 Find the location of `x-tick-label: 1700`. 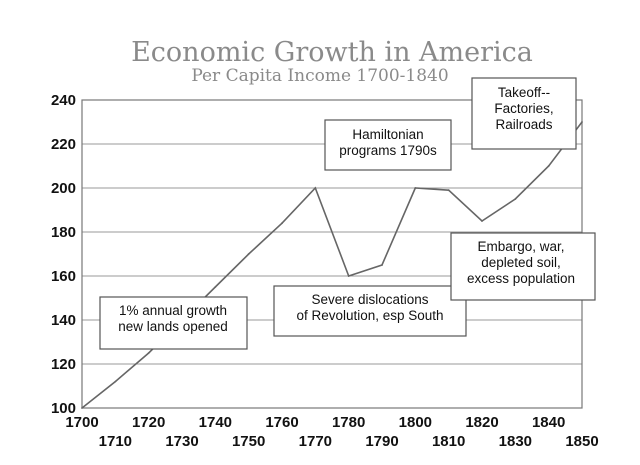

x-tick-label: 1700 is located at coordinates (81, 422).